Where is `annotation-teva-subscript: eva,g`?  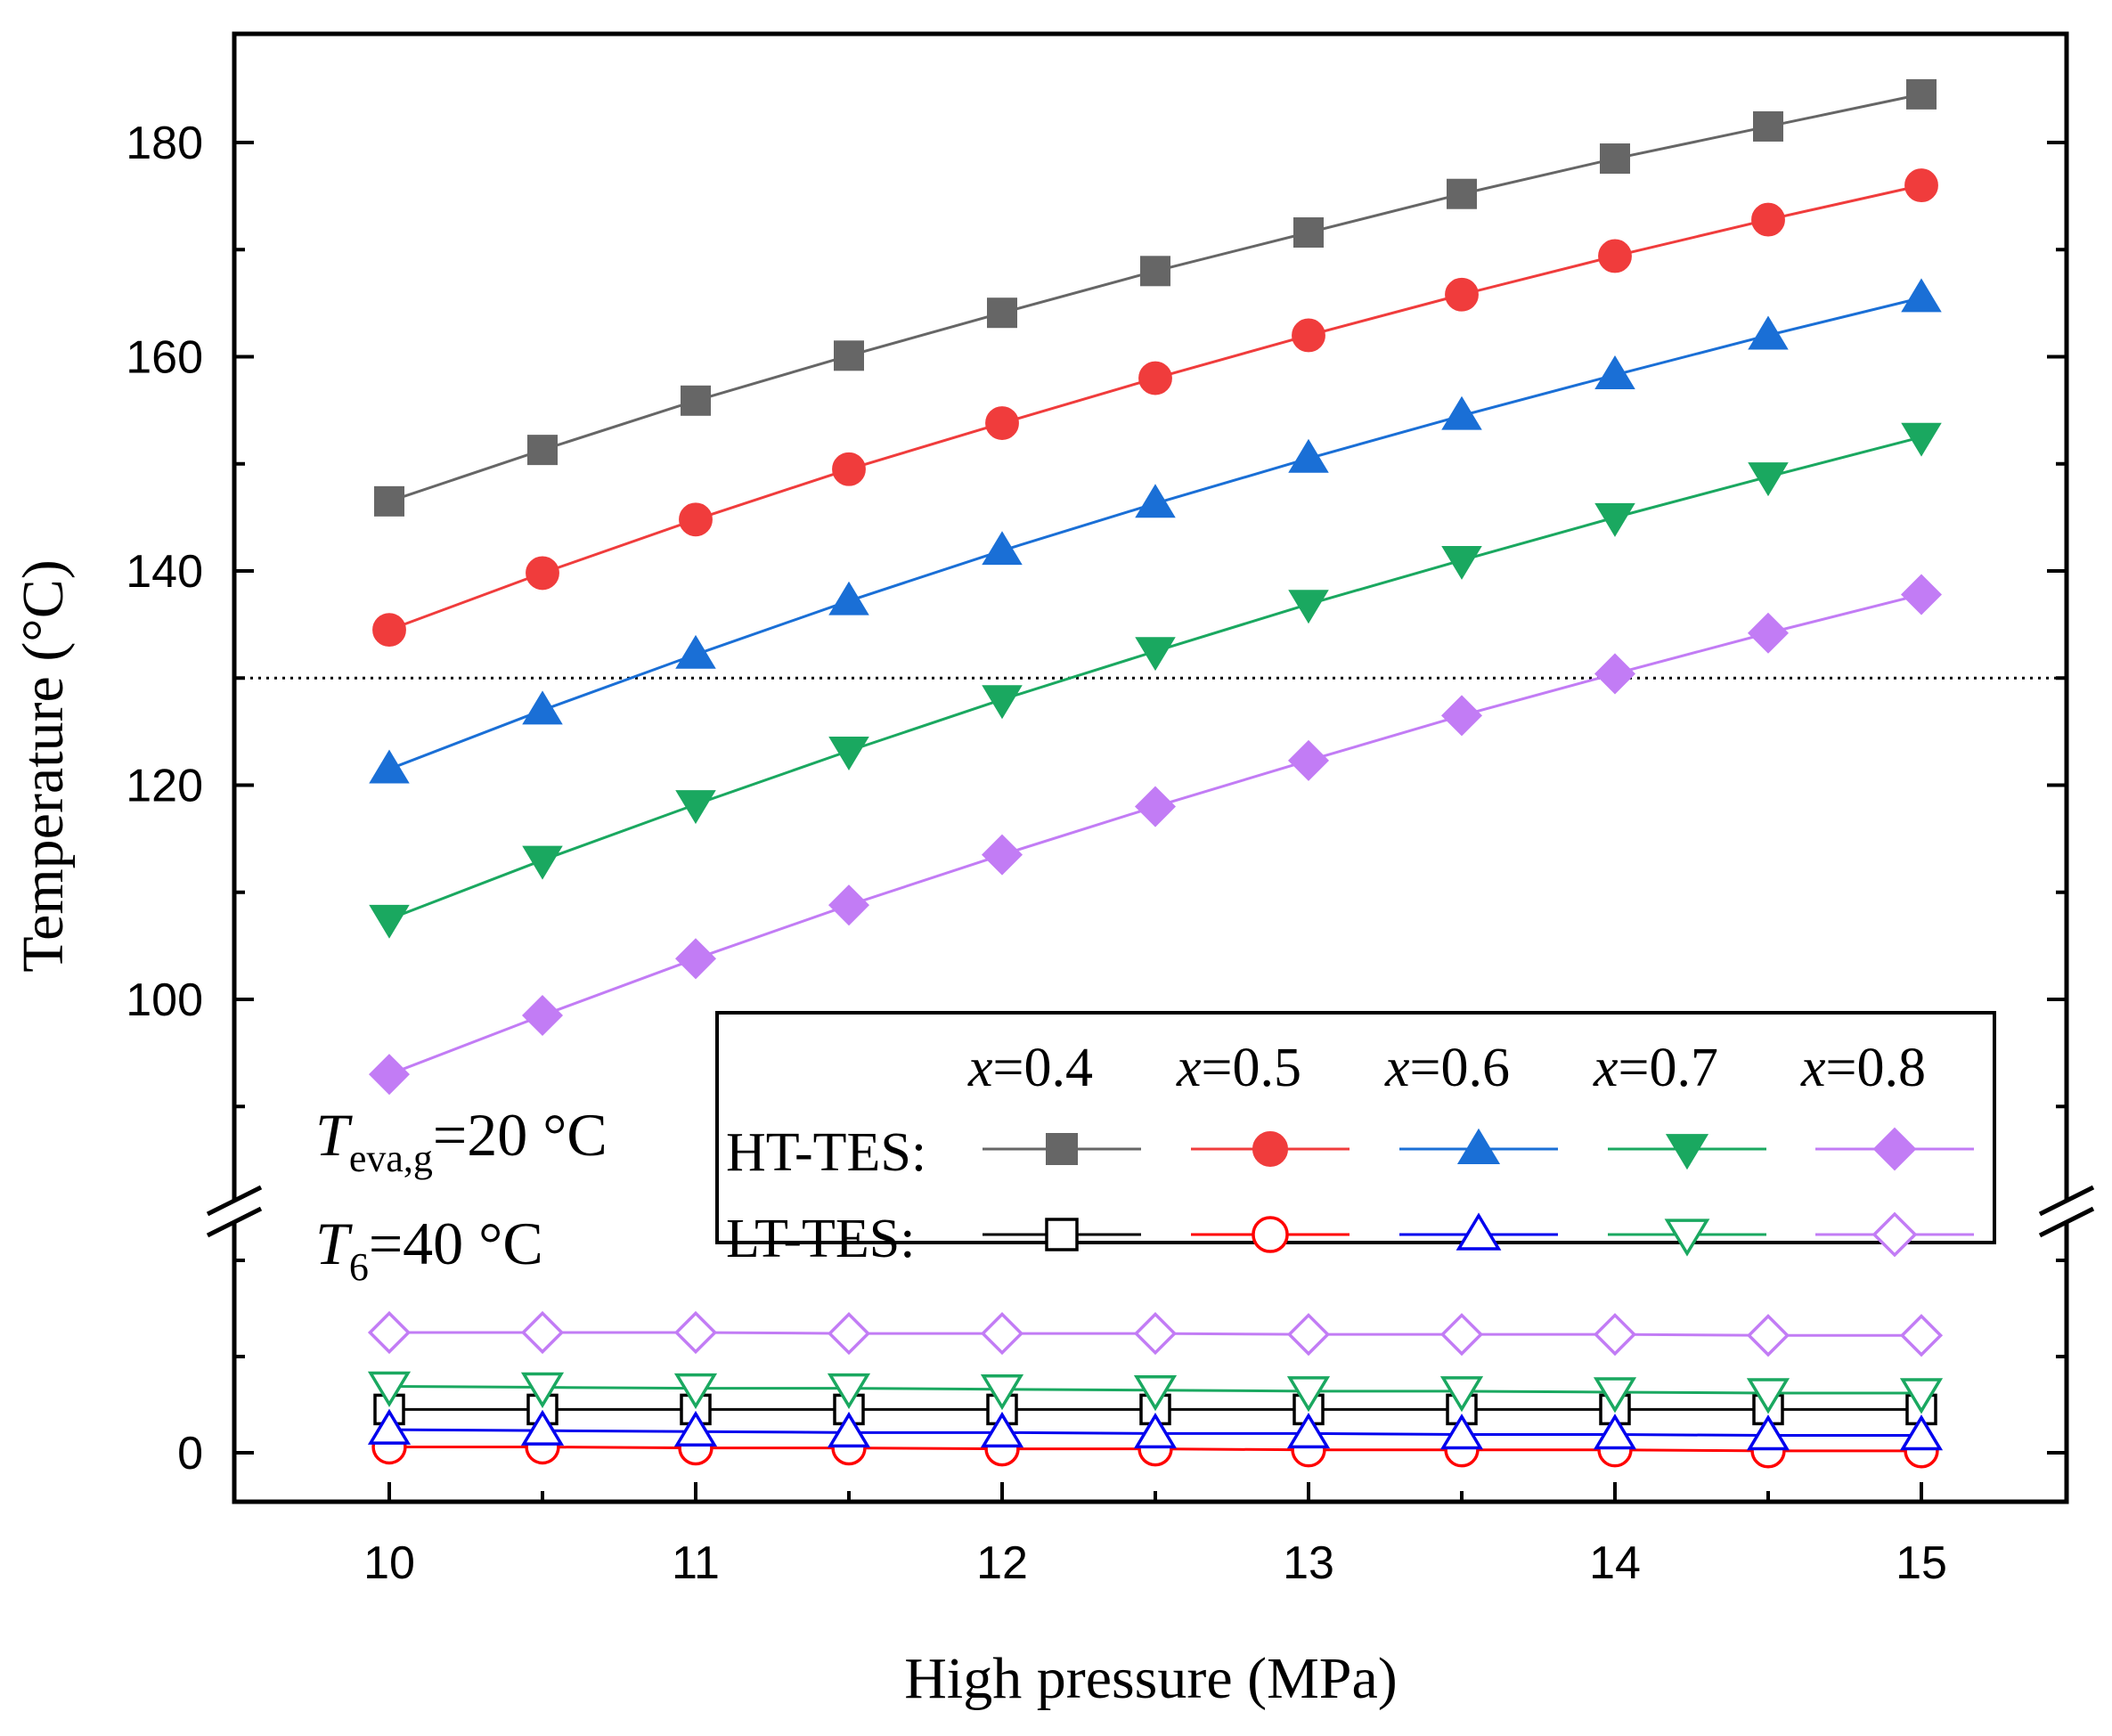 annotation-teva-subscript: eva,g is located at coordinates (391, 1159).